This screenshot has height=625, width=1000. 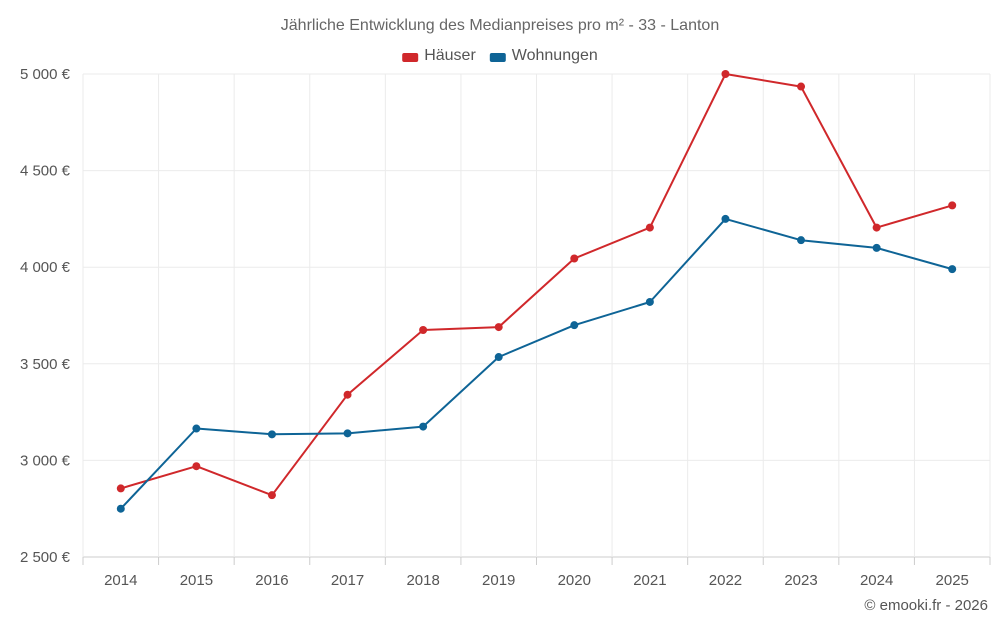 What do you see at coordinates (926, 605) in the screenshot?
I see `credit-label: © emooki.fr - 2026` at bounding box center [926, 605].